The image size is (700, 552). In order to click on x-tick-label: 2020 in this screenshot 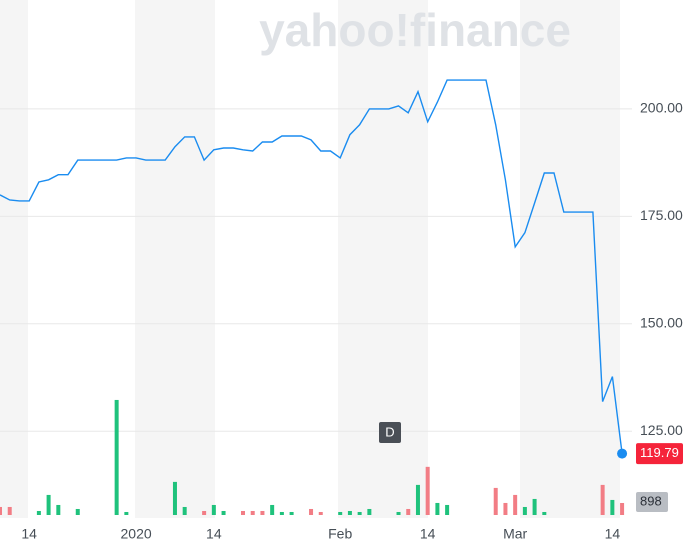, I will do `click(136, 534)`.